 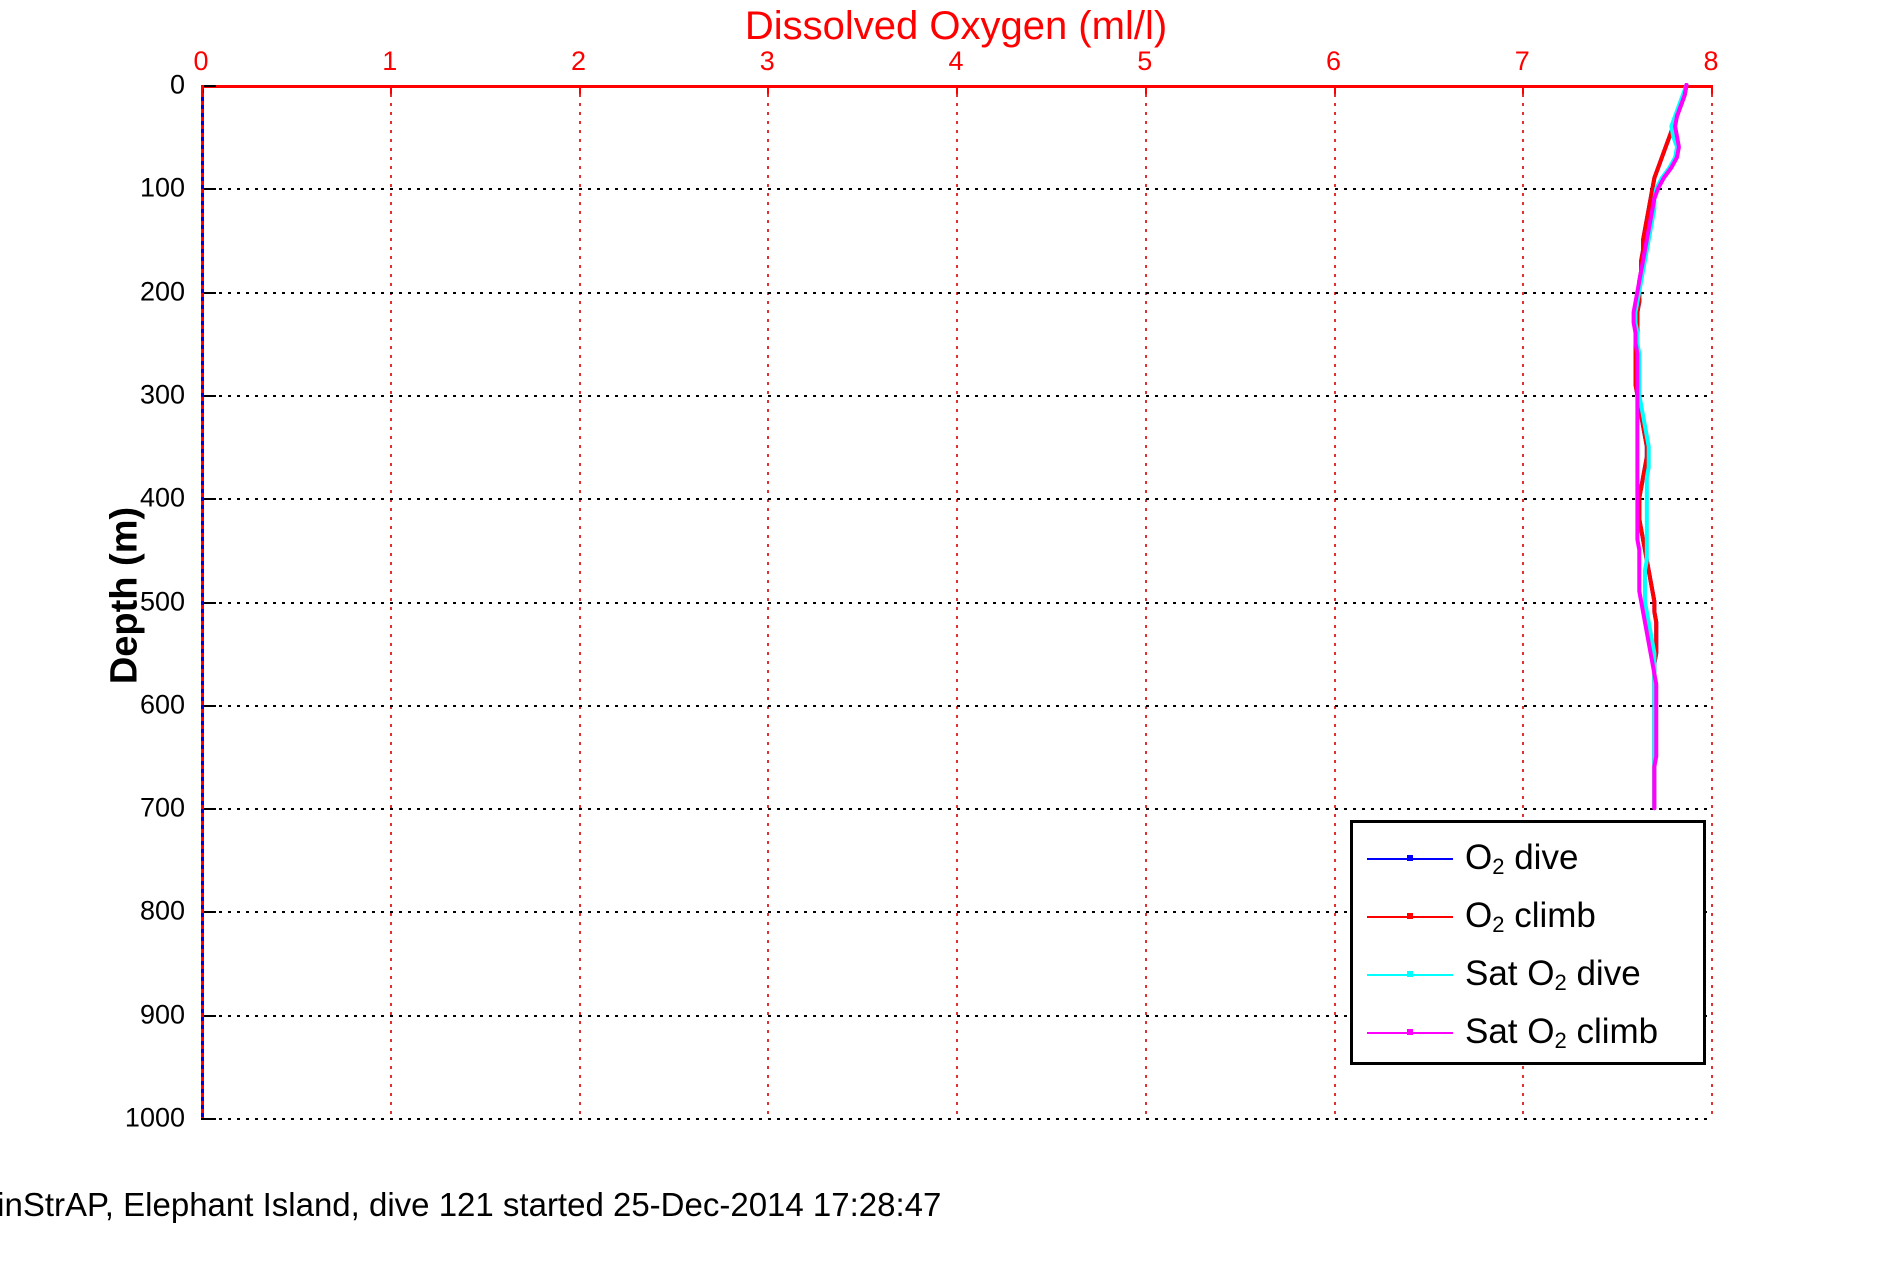 What do you see at coordinates (1553, 974) in the screenshot?
I see `legend-label-sat-o2-dive: Sat O2 dive` at bounding box center [1553, 974].